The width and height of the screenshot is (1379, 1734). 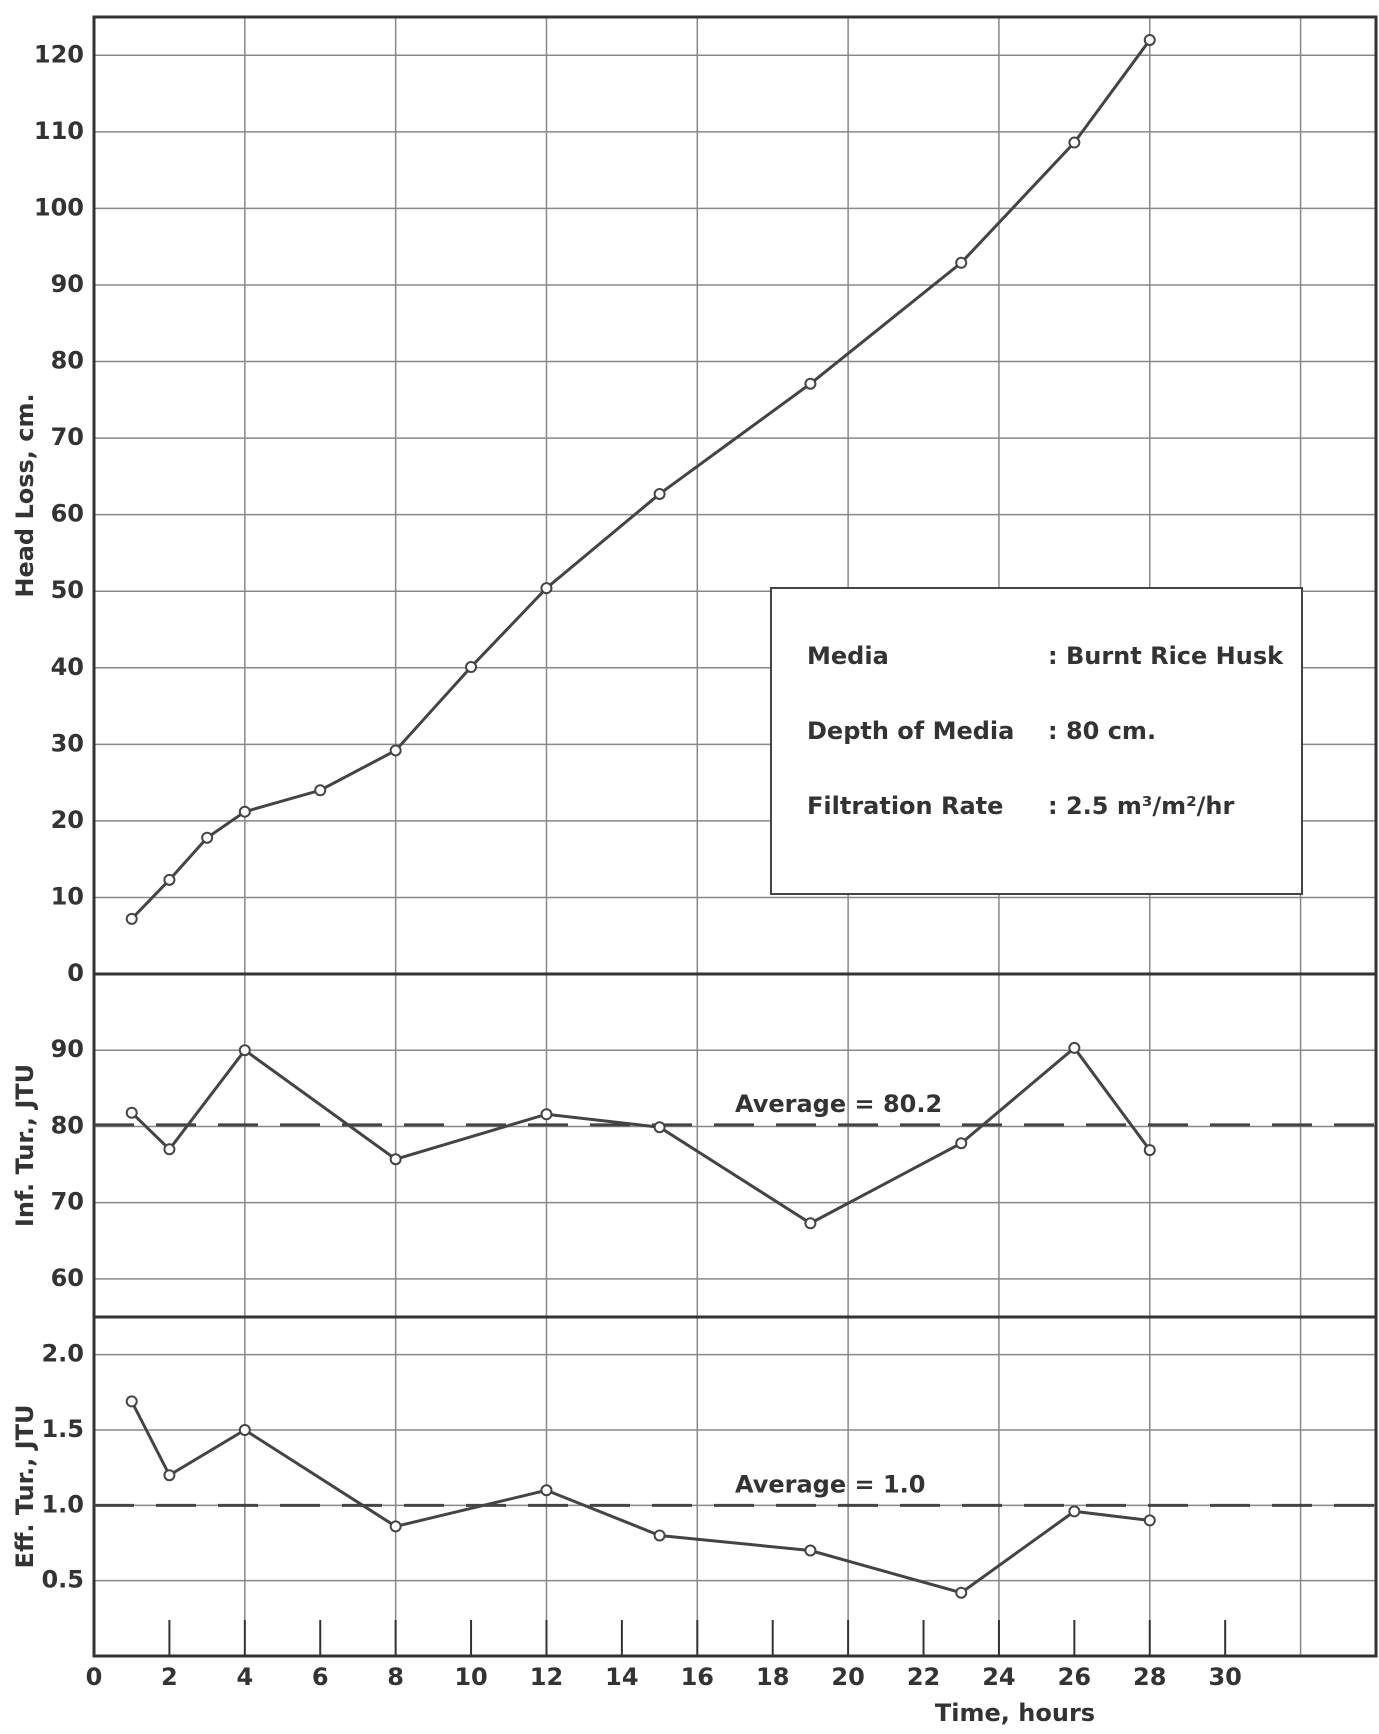 I want to click on x-tick-label: 14, so click(x=621, y=1677).